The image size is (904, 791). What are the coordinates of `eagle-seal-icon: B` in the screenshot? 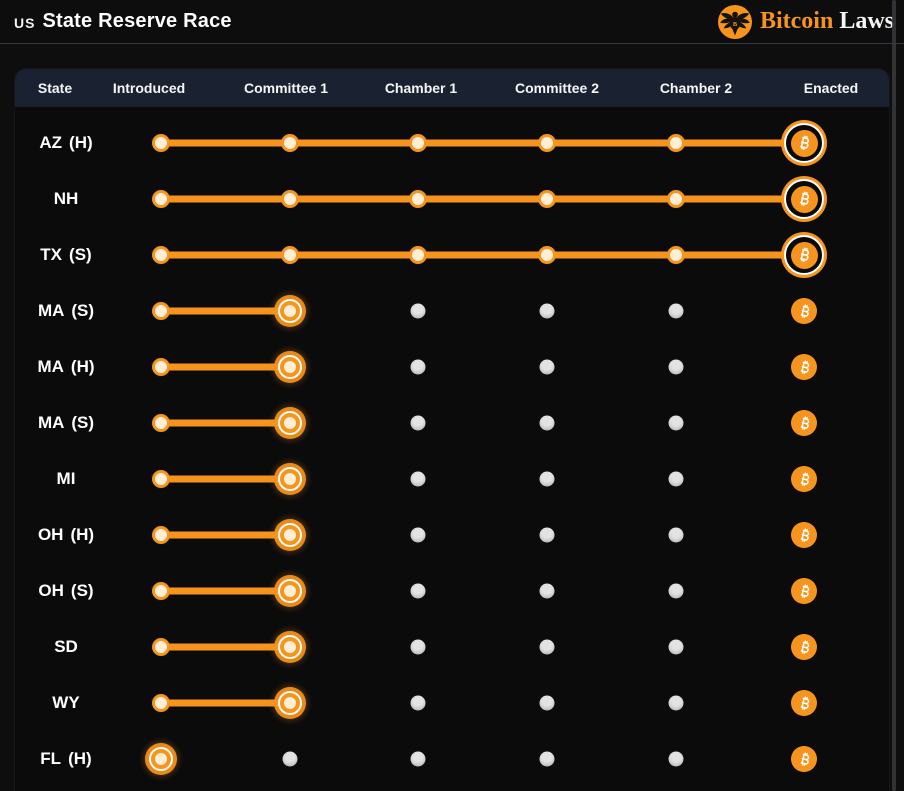 It's located at (734, 21).